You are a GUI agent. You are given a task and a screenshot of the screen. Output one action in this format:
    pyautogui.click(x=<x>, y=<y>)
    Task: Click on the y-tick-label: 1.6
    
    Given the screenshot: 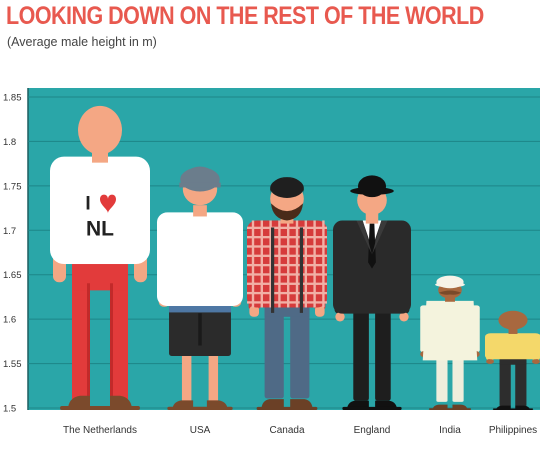 What is the action you would take?
    pyautogui.click(x=9, y=320)
    